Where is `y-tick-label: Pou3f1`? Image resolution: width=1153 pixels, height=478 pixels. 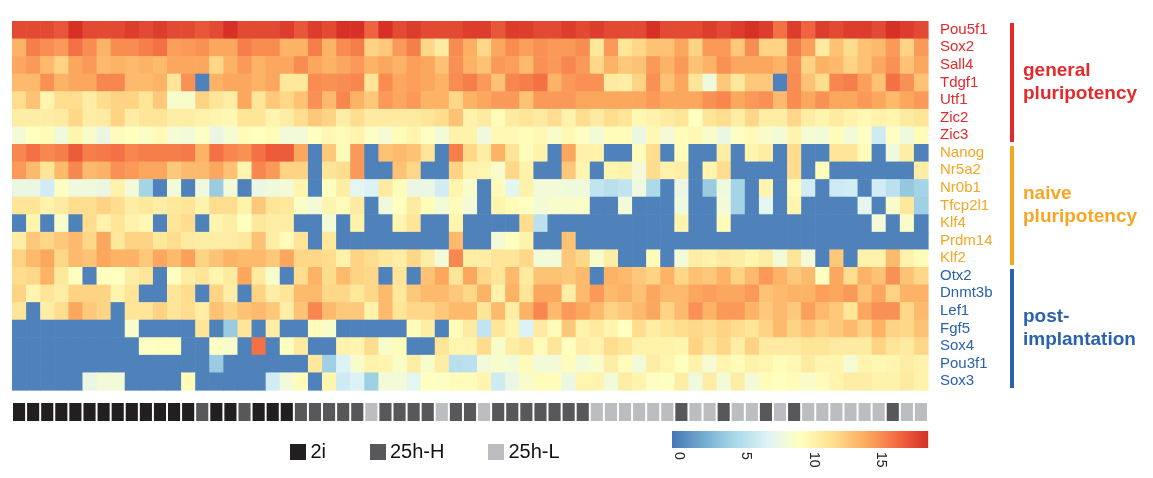
y-tick-label: Pou3f1 is located at coordinates (964, 362).